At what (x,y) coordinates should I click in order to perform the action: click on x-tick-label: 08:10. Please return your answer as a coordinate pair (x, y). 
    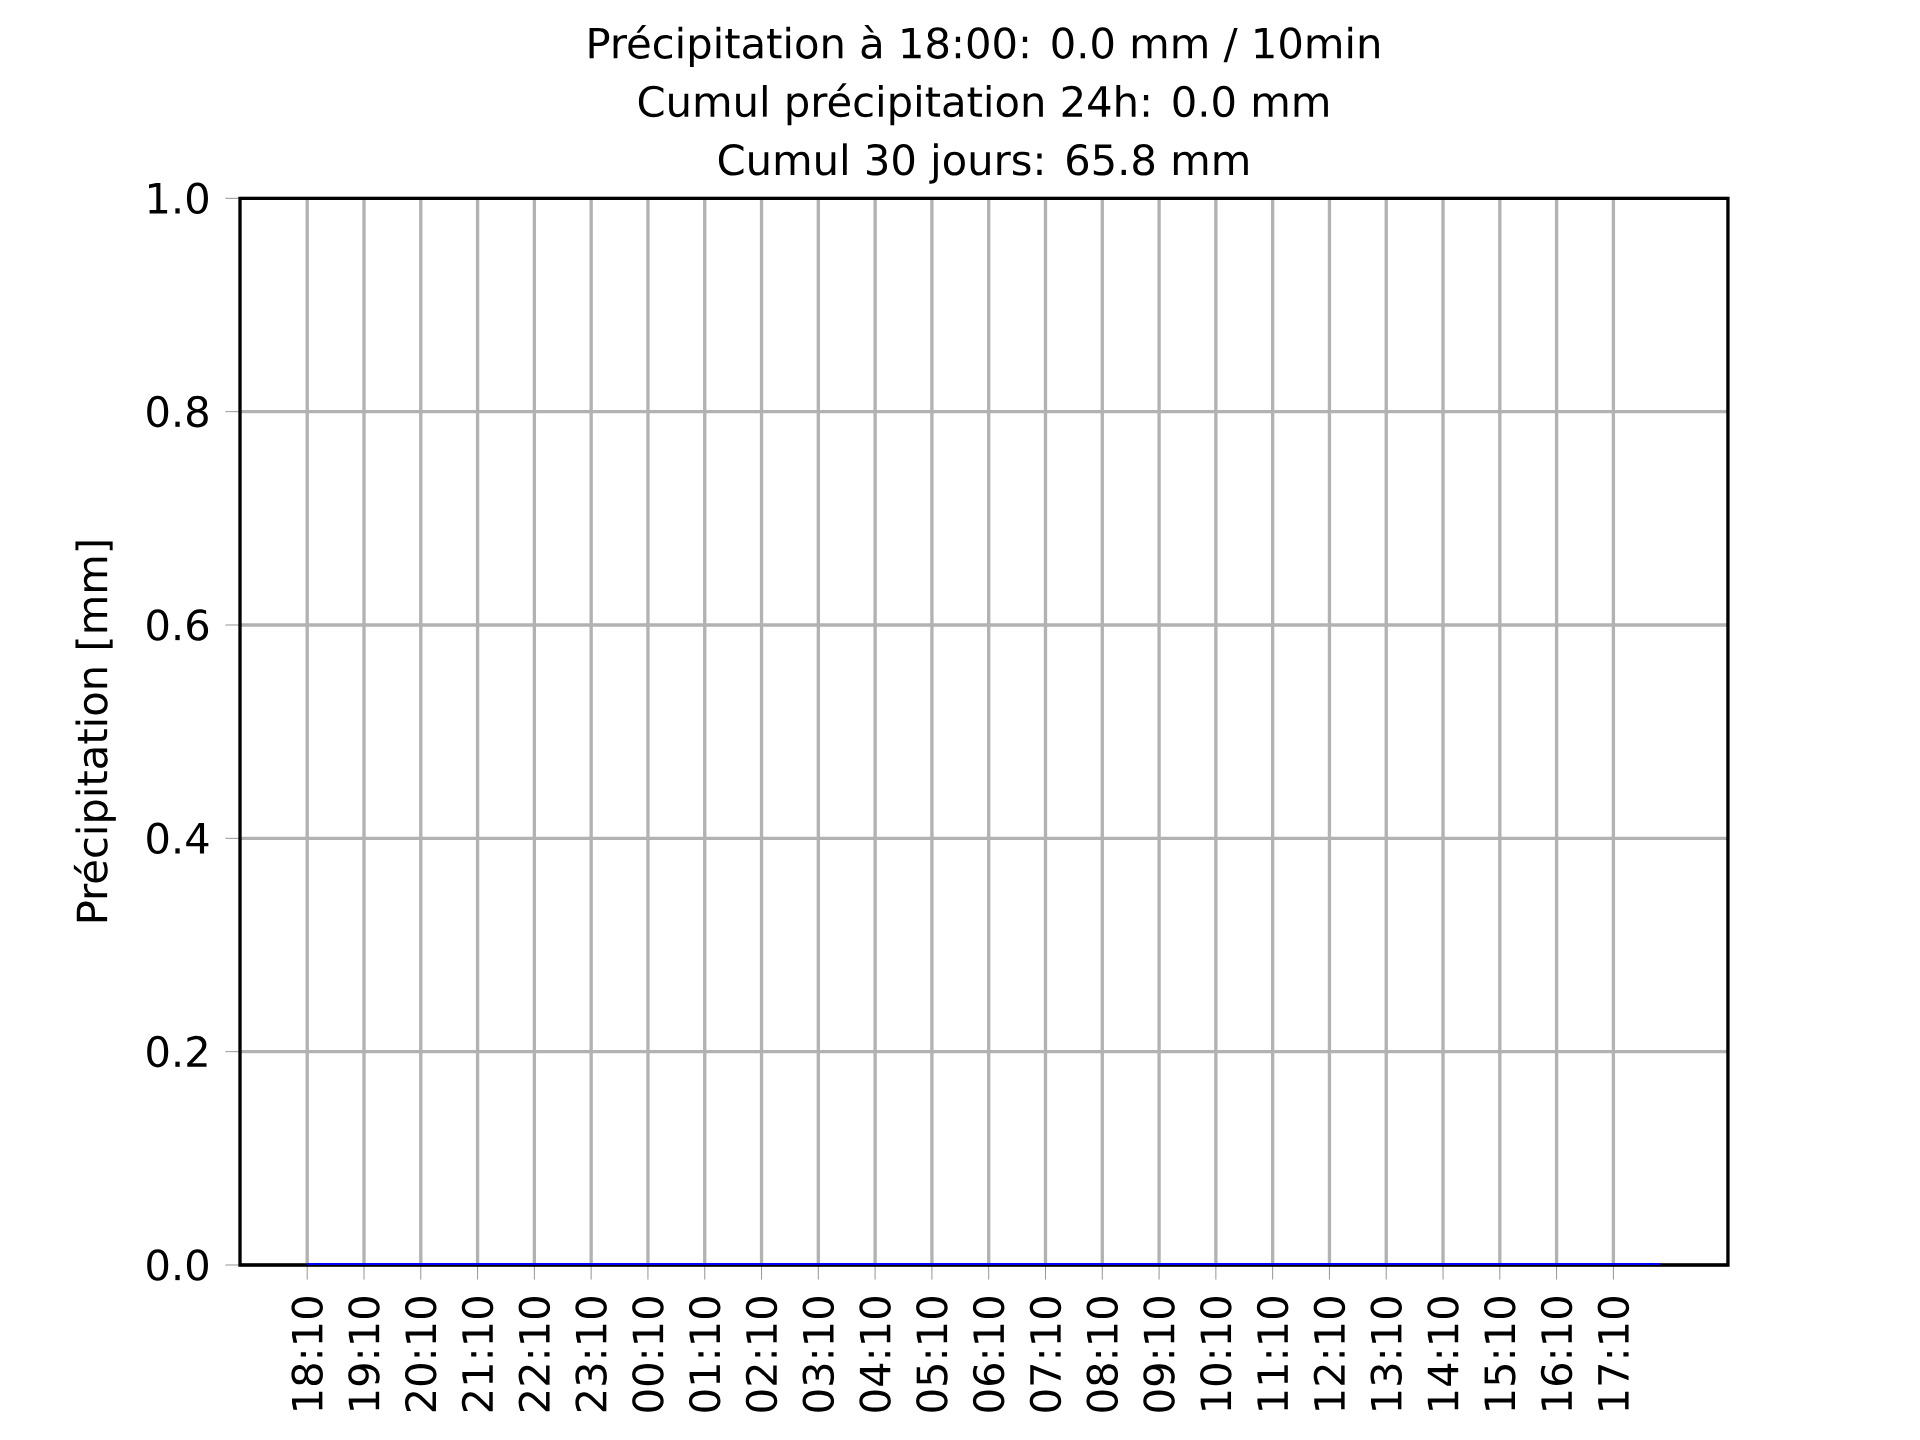
    Looking at the image, I should click on (1102, 1354).